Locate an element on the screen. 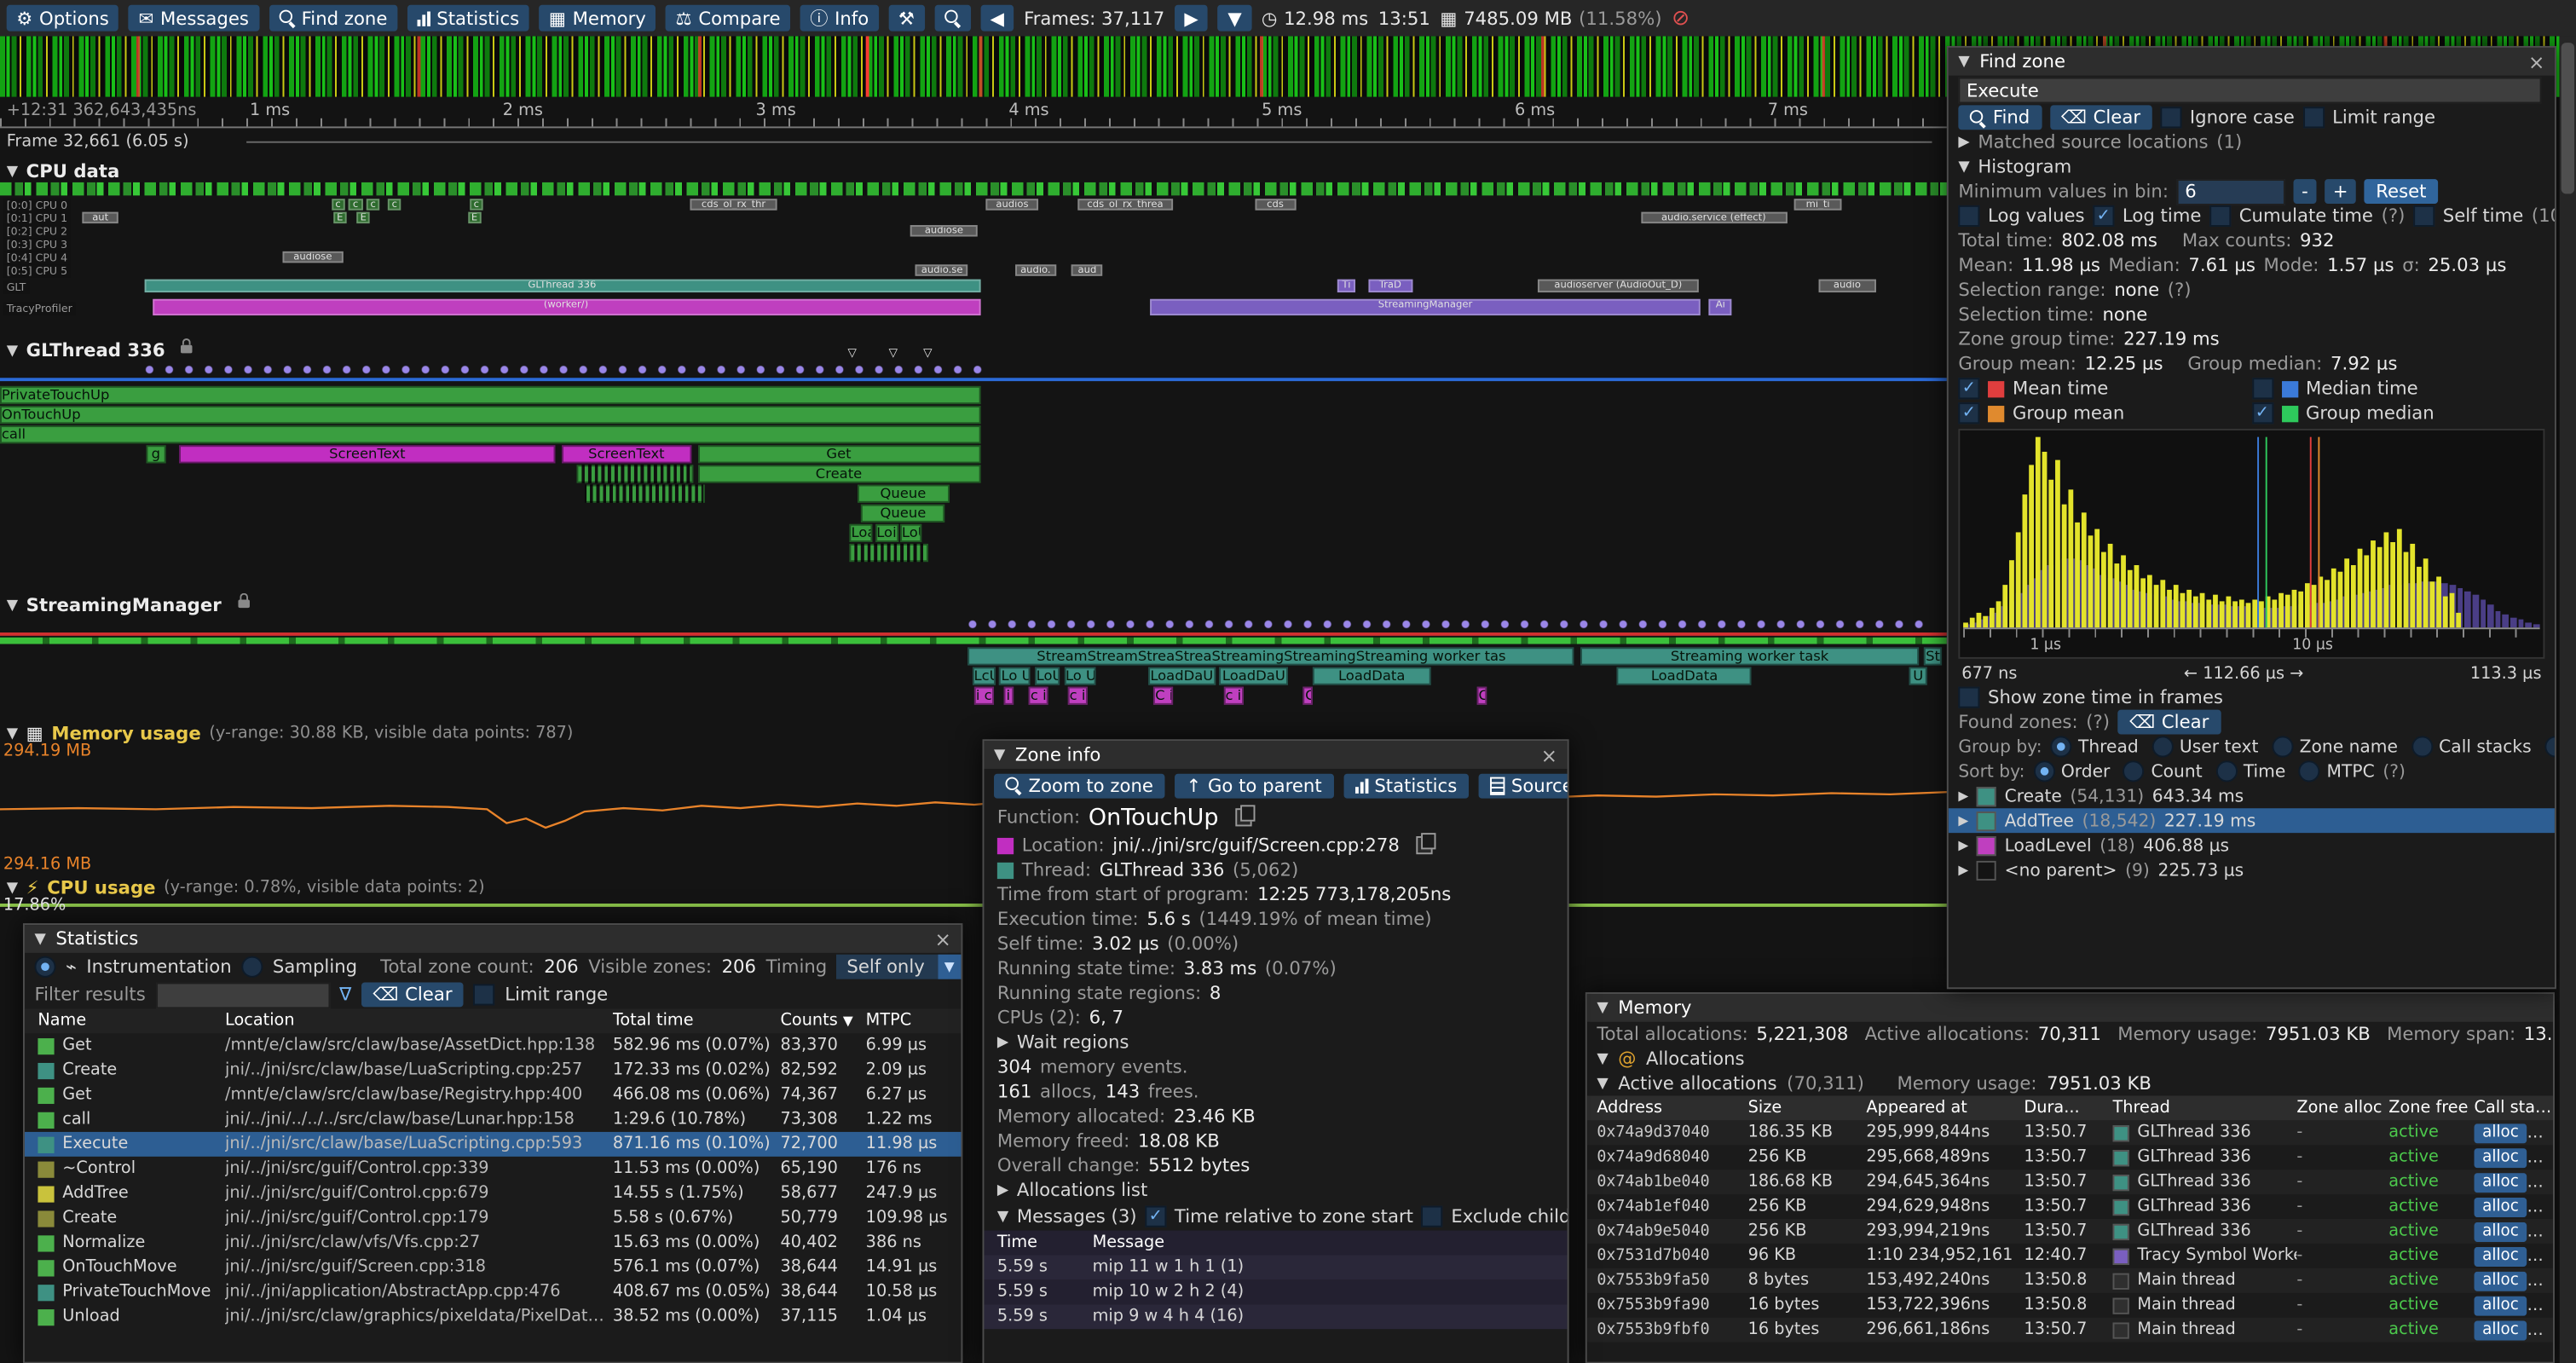 The height and width of the screenshot is (1363, 2576). frame-label-row: Frame 32,661 (6.05 s) is located at coordinates (974, 141).